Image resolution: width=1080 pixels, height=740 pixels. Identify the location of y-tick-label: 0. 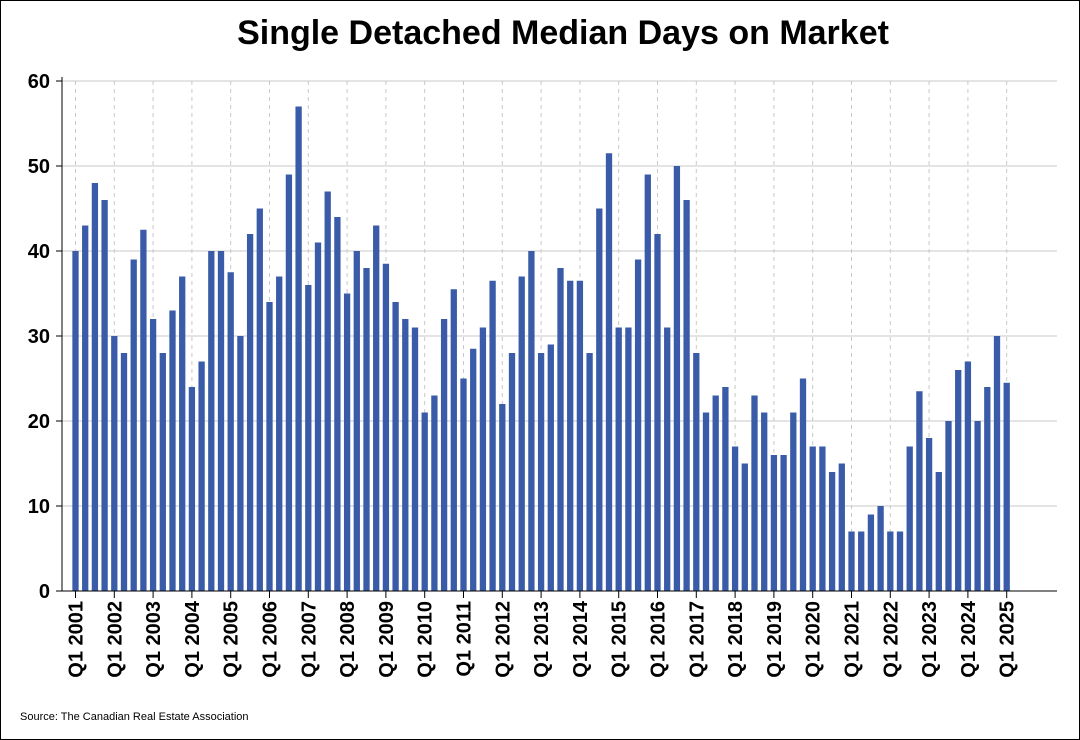
(44, 592).